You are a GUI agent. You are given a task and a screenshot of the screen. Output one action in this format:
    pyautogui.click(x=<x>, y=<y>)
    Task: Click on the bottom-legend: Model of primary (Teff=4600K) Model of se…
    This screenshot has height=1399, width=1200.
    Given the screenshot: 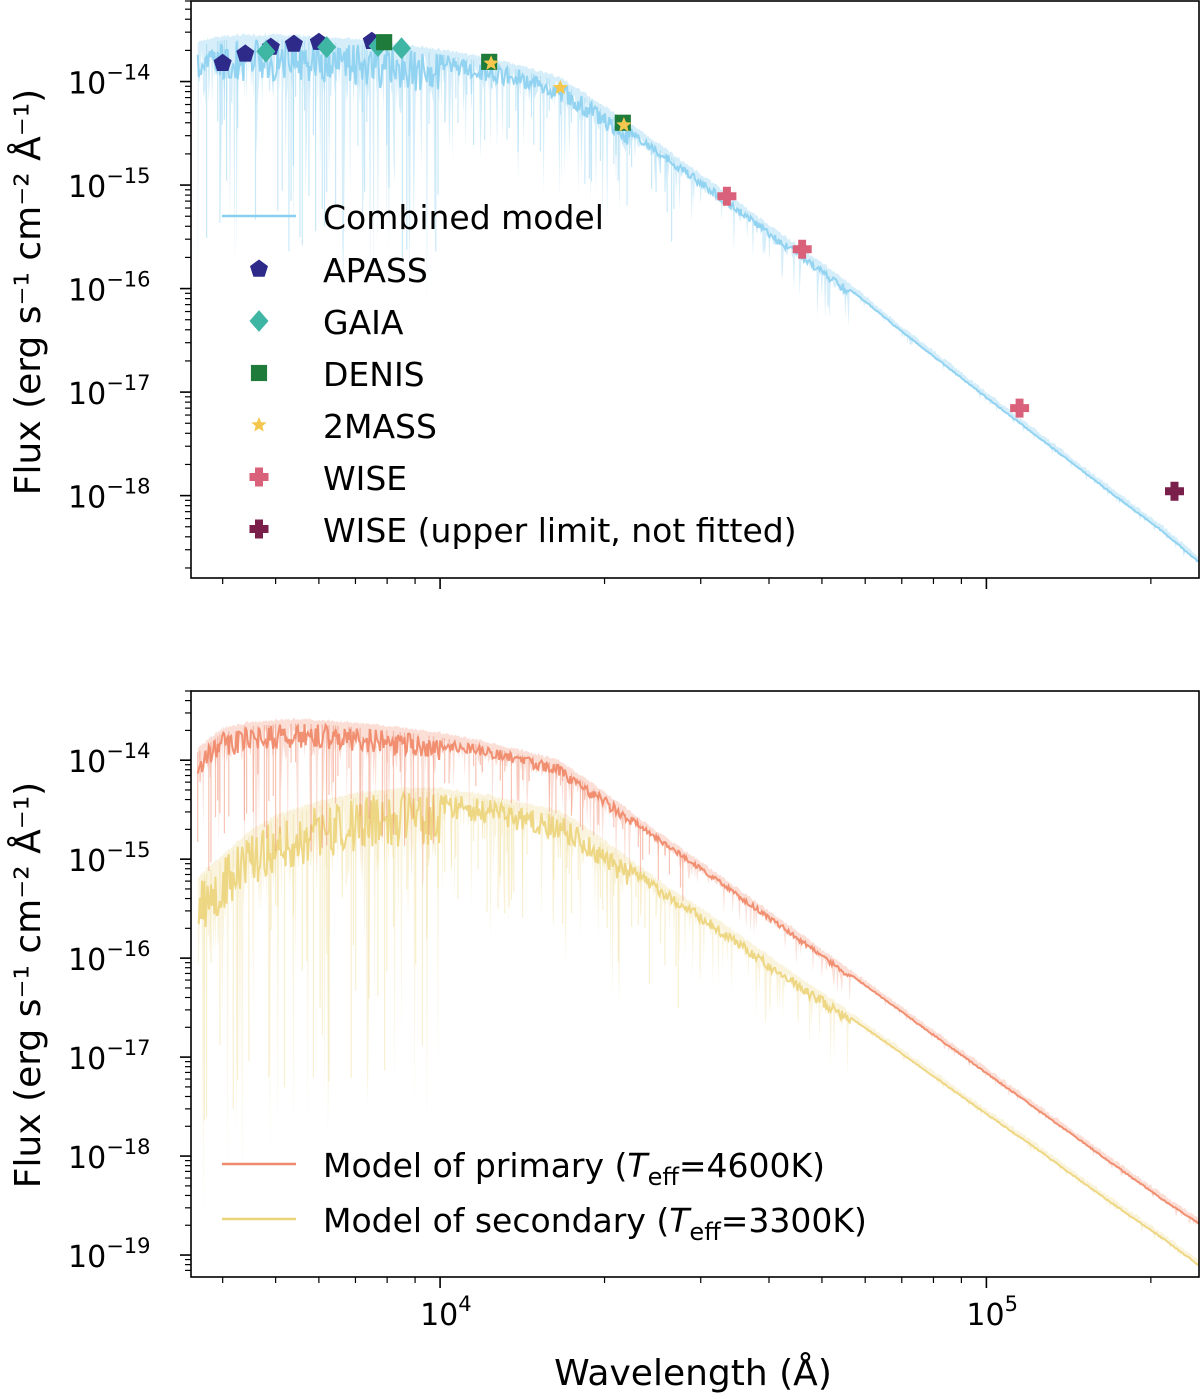 What is the action you would take?
    pyautogui.click(x=544, y=1196)
    